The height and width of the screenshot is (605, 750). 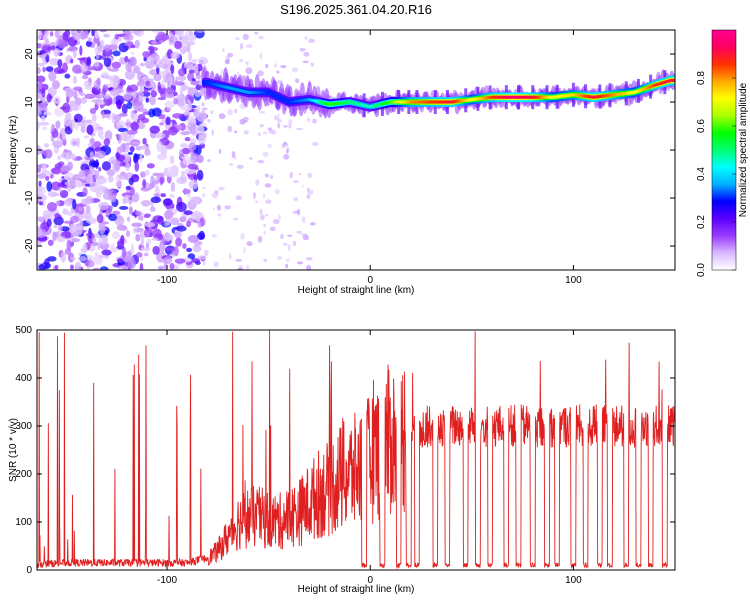 I want to click on colorbar-tick-label: 0.4, so click(x=701, y=174).